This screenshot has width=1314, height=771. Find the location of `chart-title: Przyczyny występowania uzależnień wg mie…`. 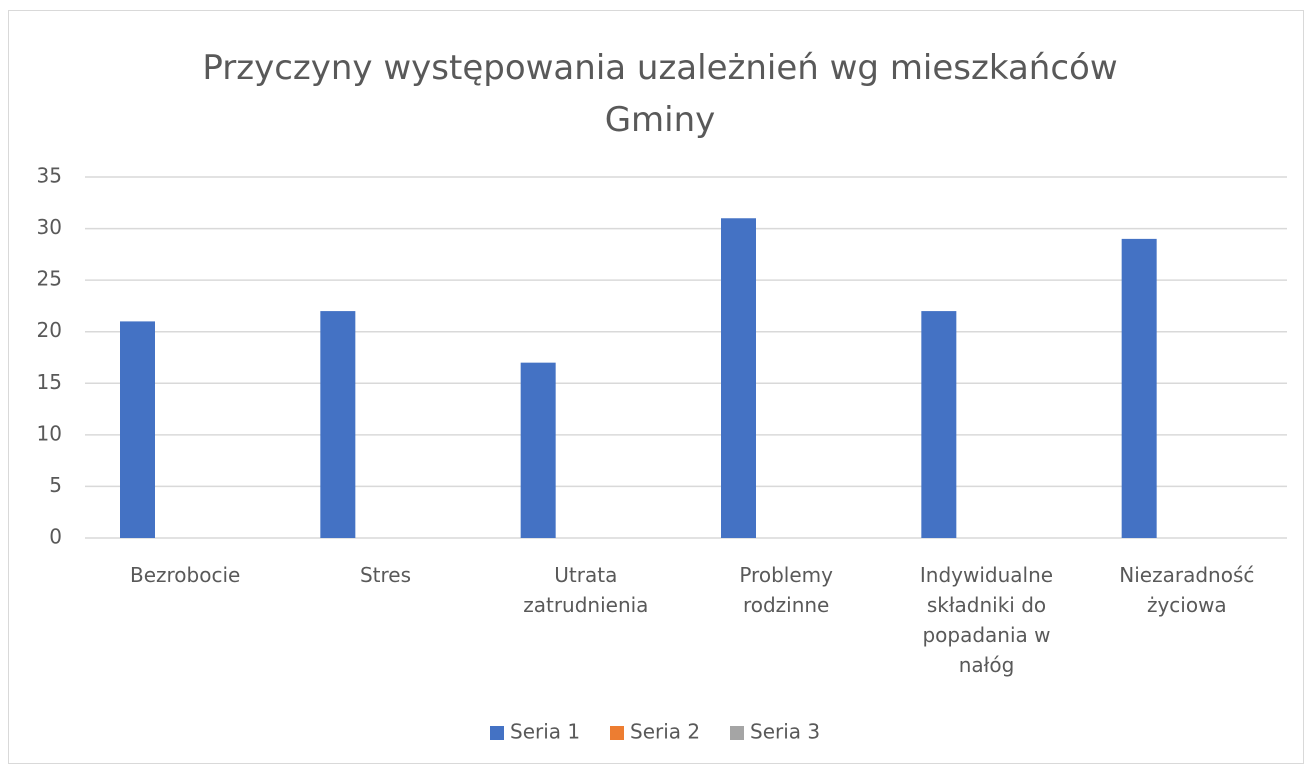

chart-title: Przyczyny występowania uzależnień wg mie… is located at coordinates (660, 94).